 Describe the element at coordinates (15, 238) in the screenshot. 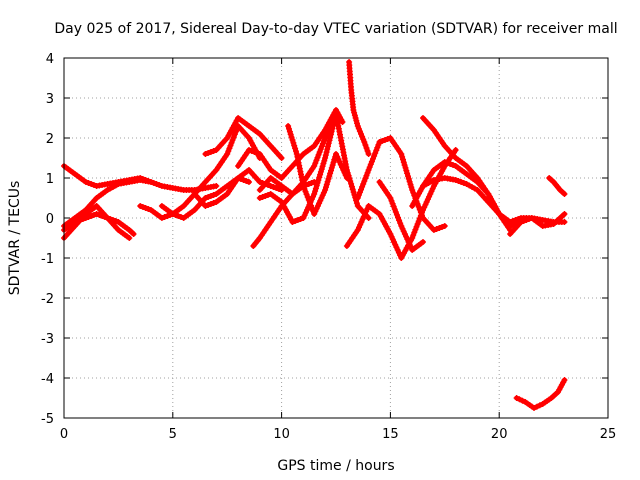

I see `y-axis-title: SDTVAR / TECUs` at that location.